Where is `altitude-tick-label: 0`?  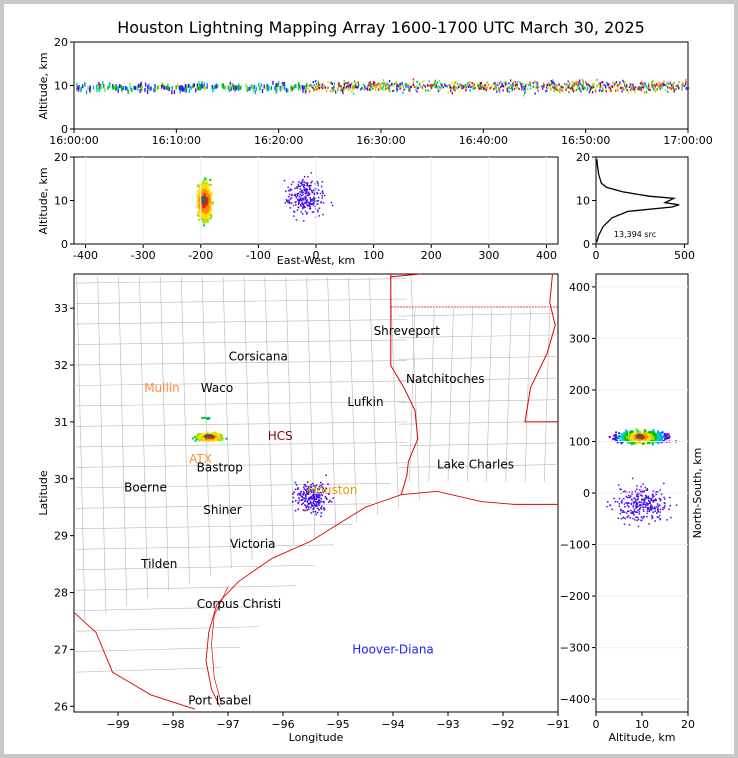
altitude-tick-label: 0 is located at coordinates (64, 244).